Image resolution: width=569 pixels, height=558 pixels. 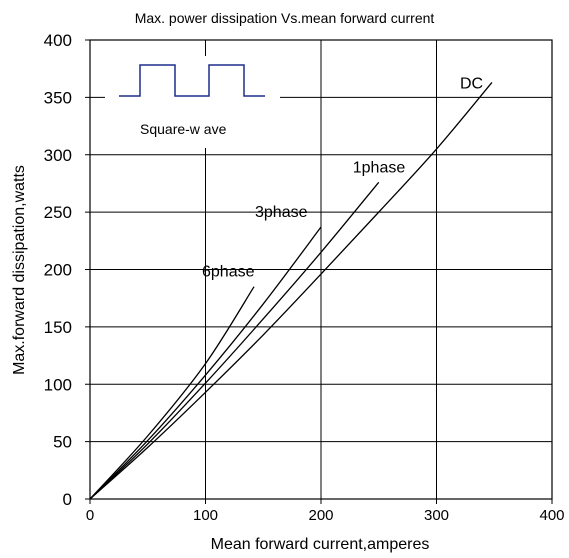 I want to click on square-wave-inset: Square-w ave, so click(x=192, y=102).